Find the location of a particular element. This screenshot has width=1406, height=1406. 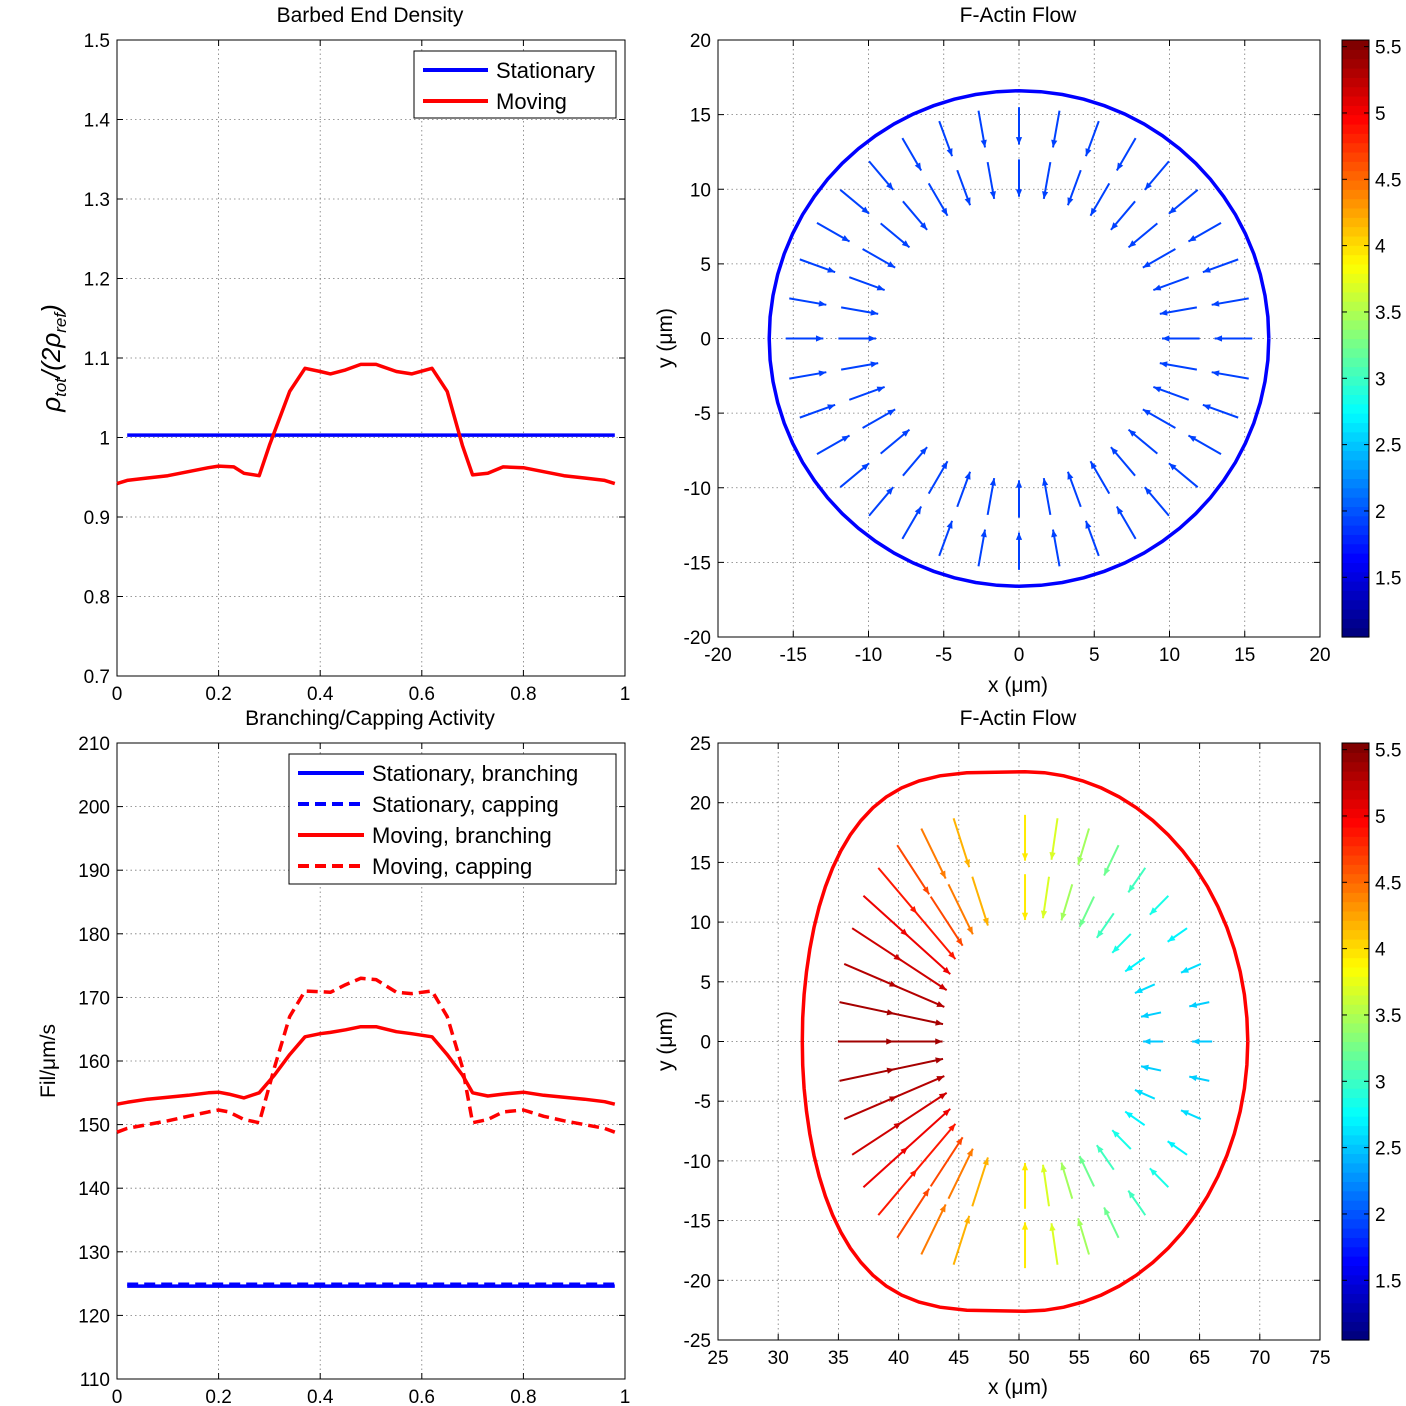

colorbar-tick-label: 3 is located at coordinates (1380, 379).